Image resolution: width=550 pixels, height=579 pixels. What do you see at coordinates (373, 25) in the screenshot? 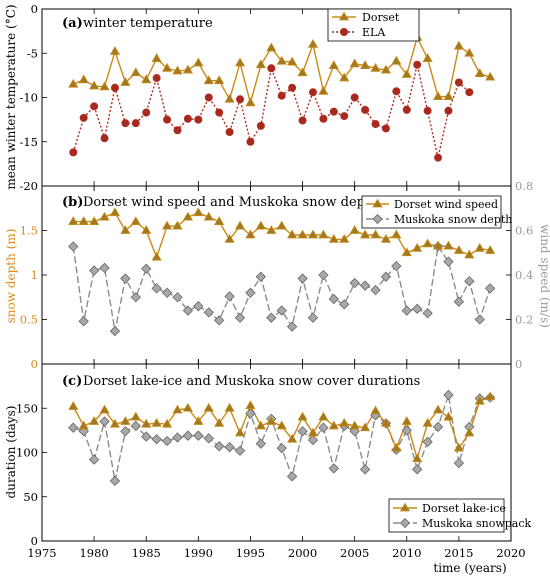
I see `panel-a-legend: Dorset ELA` at bounding box center [373, 25].